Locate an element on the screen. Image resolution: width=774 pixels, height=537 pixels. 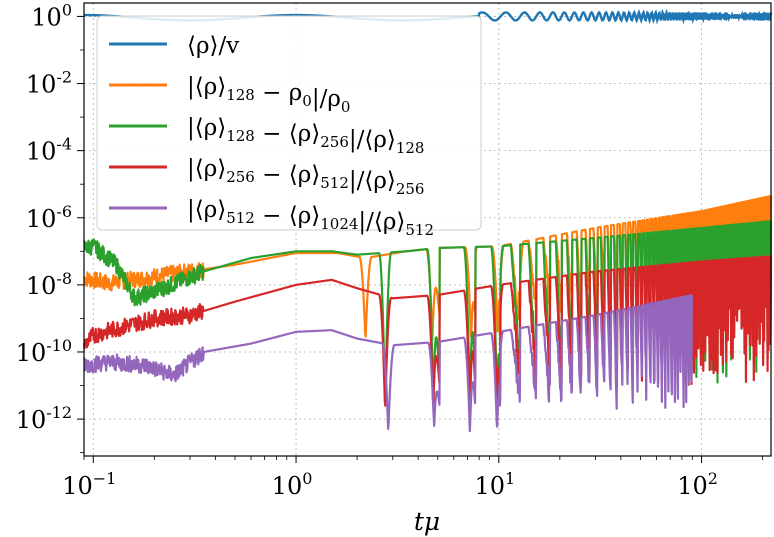
legend-label-3: |⟨ρ⟩256 − ⟨ρ⟩512|/⟨ρ⟩256 is located at coordinates (305, 177).